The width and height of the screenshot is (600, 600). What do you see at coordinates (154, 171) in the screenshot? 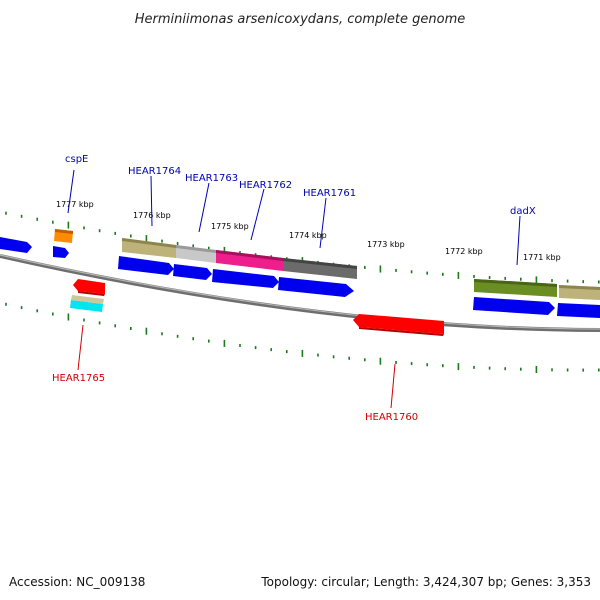
I see `gene-label-hear1764: HEAR1764` at bounding box center [154, 171].